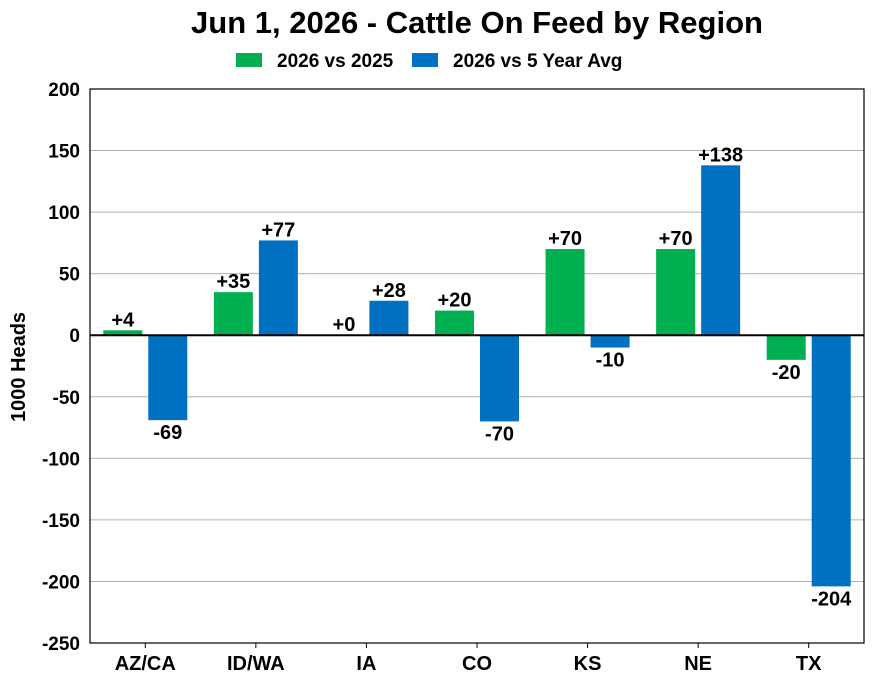 Image resolution: width=874 pixels, height=683 pixels. I want to click on y-tick-label: 50, so click(69, 275).